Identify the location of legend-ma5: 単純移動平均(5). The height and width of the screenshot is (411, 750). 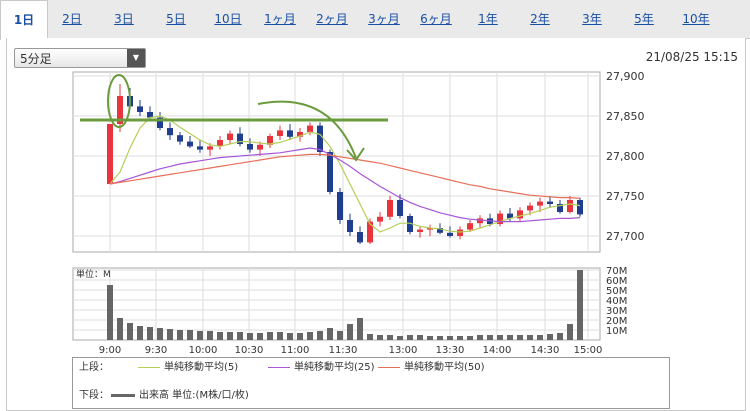
(188, 368).